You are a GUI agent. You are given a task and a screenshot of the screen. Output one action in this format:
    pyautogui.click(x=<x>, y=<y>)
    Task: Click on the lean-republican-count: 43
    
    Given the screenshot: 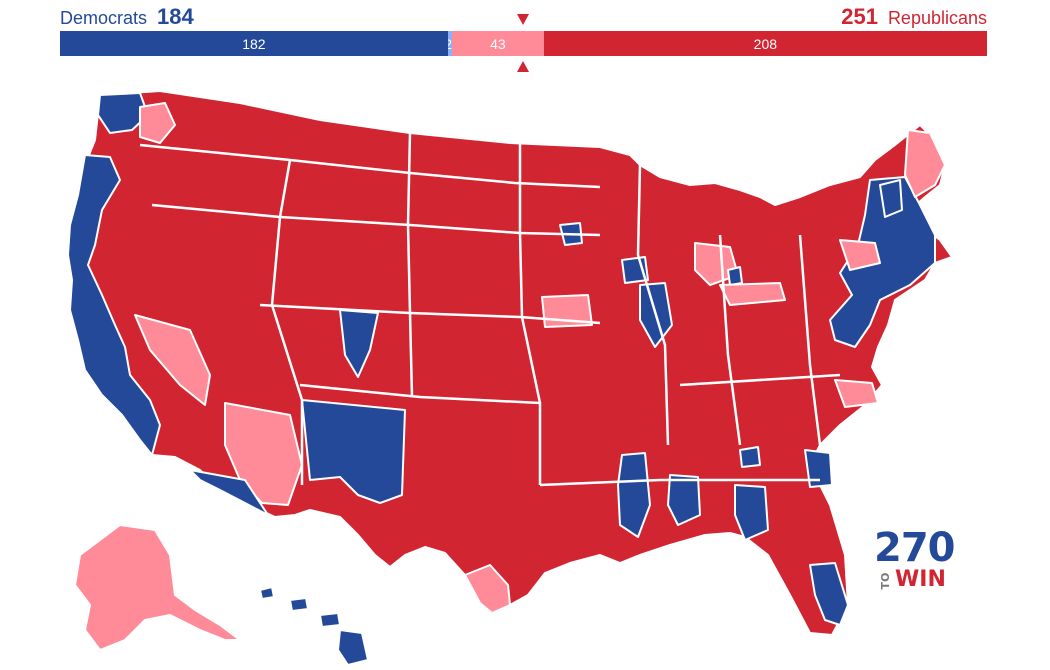 What is the action you would take?
    pyautogui.click(x=498, y=43)
    